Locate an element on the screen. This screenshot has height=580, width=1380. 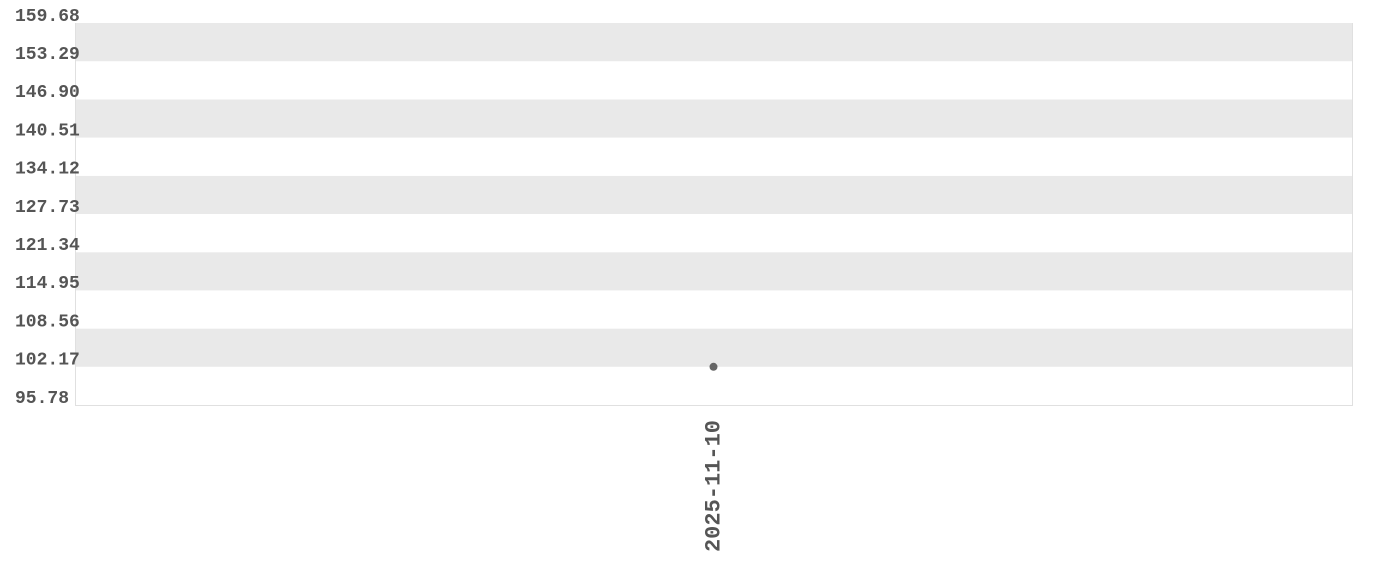
y-tick-label: 146.90 is located at coordinates (47, 93).